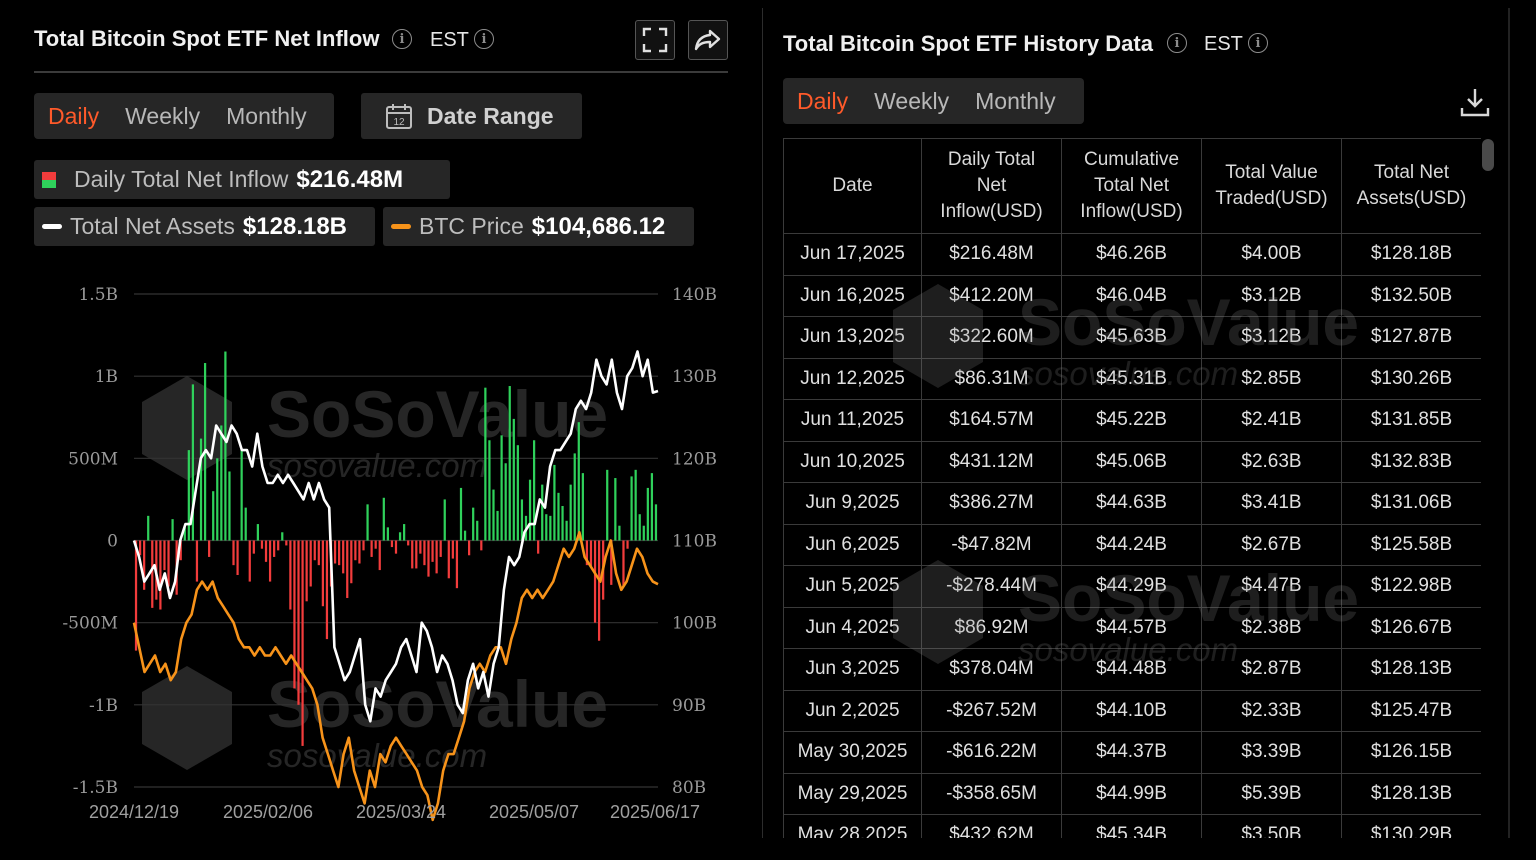 The height and width of the screenshot is (860, 1536). I want to click on watermark-brand: SoSoValue, so click(1188, 322).